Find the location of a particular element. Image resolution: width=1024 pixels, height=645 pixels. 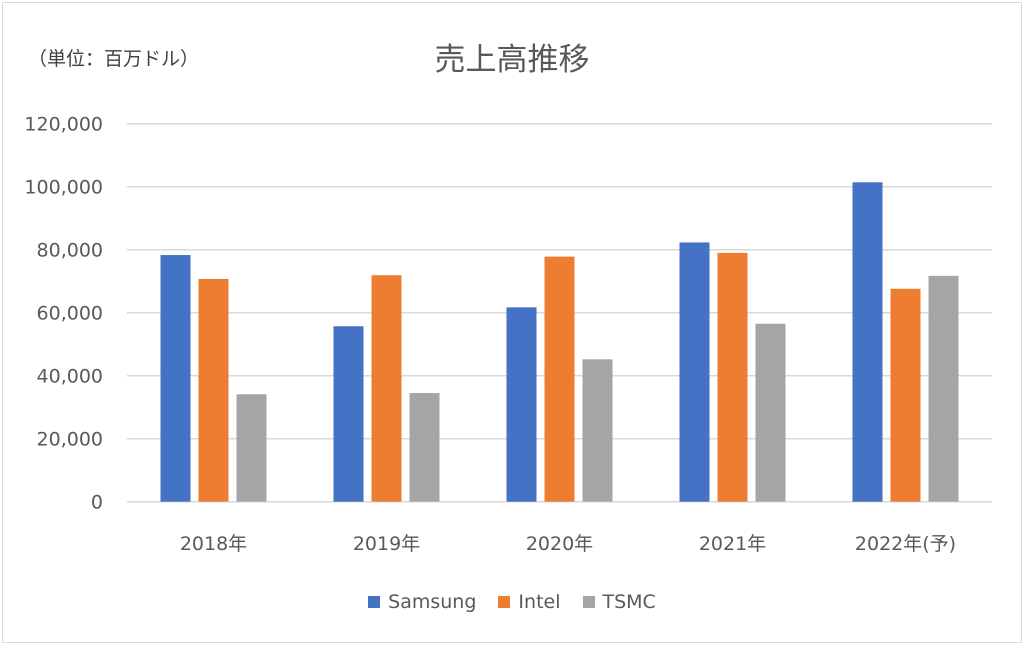

legend-item: Intel is located at coordinates (529, 602).